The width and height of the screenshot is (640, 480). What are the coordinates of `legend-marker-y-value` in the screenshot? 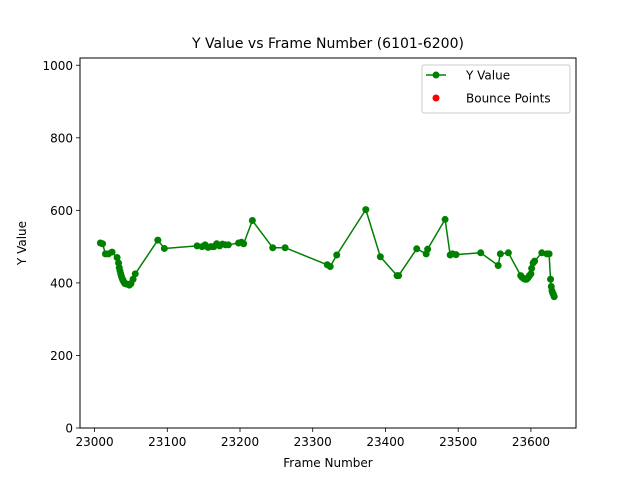 It's located at (436, 75).